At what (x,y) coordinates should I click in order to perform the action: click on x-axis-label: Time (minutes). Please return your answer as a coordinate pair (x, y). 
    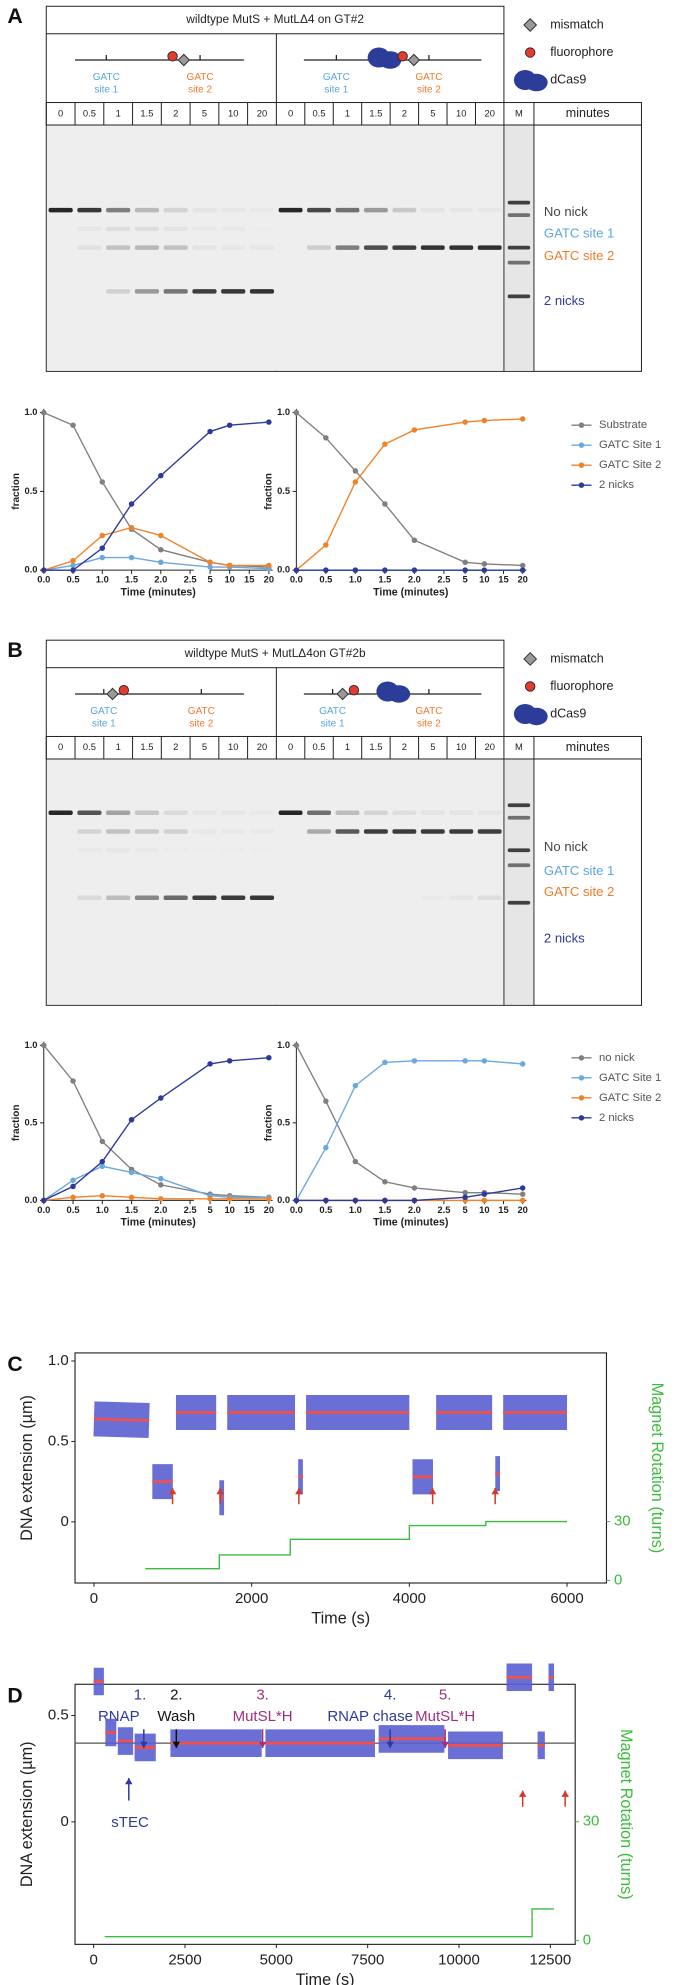
    Looking at the image, I should click on (410, 1223).